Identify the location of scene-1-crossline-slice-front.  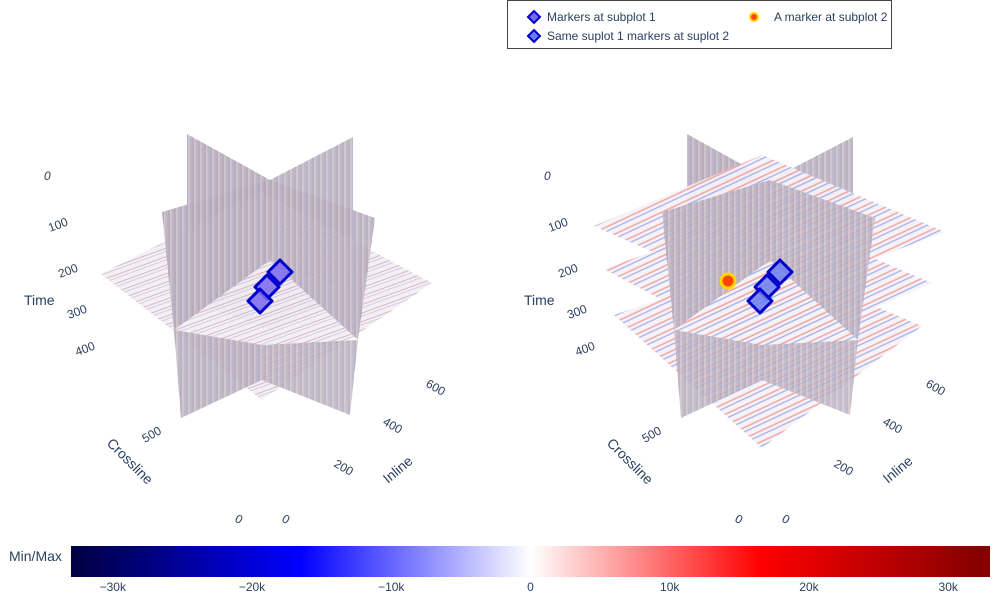
(322, 260).